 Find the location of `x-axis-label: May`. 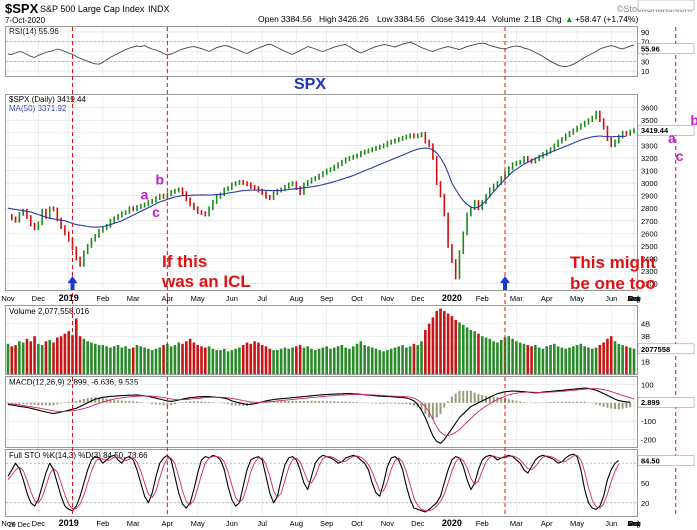

x-axis-label: May is located at coordinates (577, 298).